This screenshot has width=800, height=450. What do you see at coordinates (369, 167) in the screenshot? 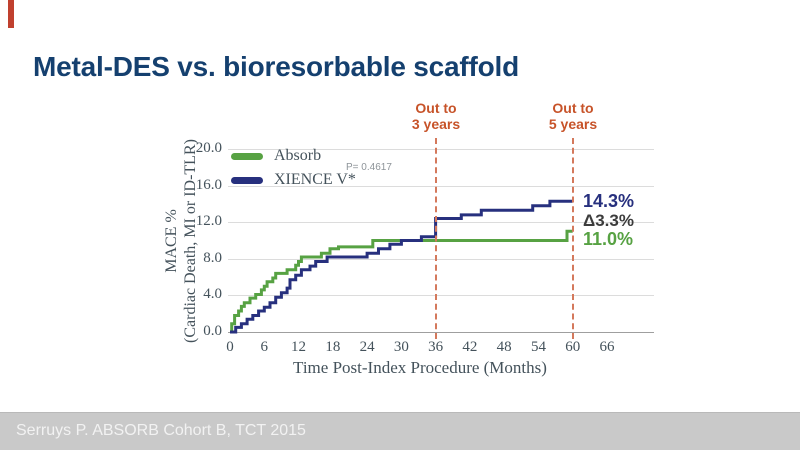
I see `p-value-label: P= 0.4617` at bounding box center [369, 167].